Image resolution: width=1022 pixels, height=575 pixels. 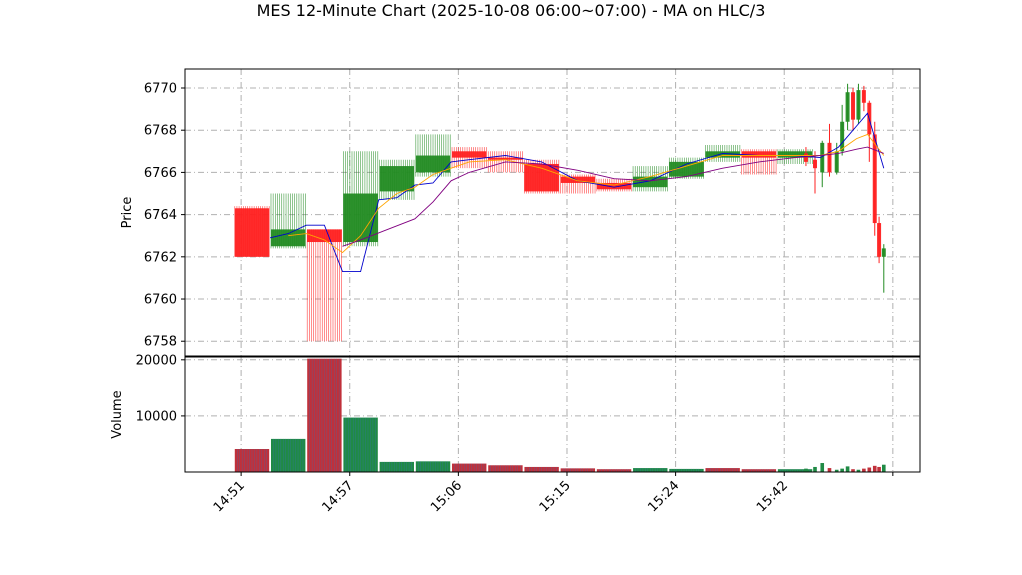 I want to click on price-ytick-label: 6758, so click(x=160, y=342).